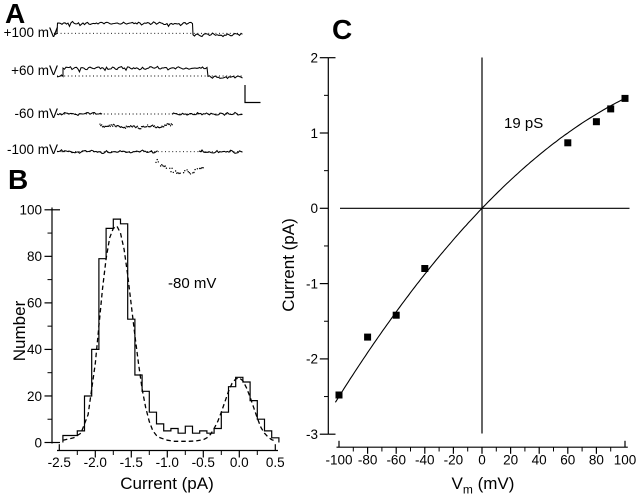 The width and height of the screenshot is (640, 504). I want to click on panel-b-y-axis-title: Number, so click(19, 331).